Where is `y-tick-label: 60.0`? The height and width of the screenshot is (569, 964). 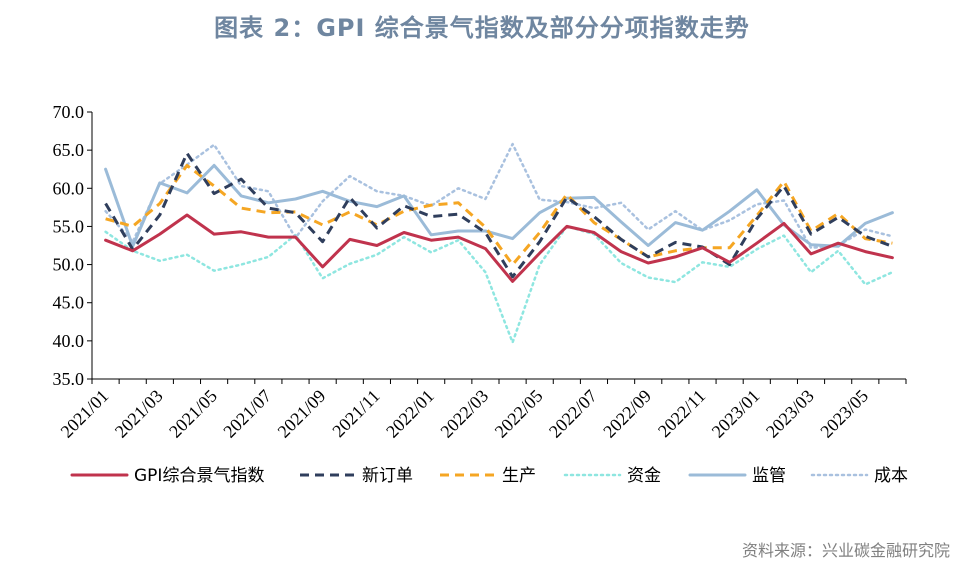
y-tick-label: 60.0 is located at coordinates (69, 188).